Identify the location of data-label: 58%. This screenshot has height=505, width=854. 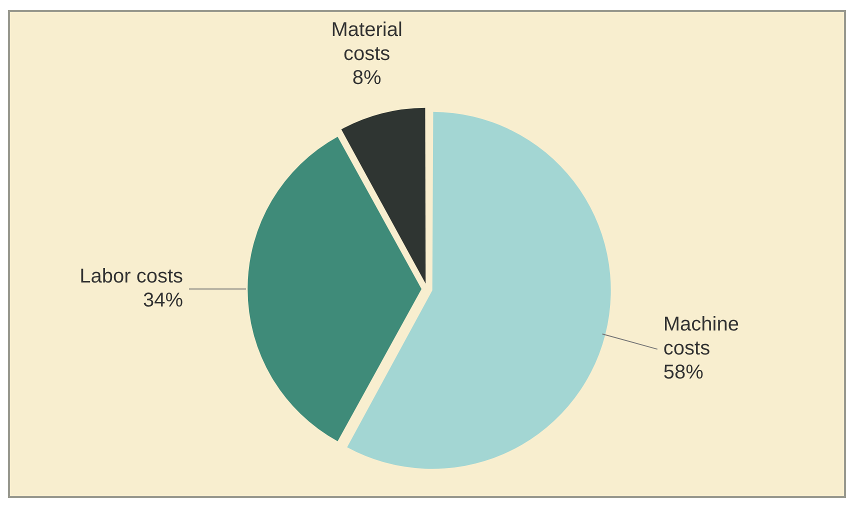
(683, 373).